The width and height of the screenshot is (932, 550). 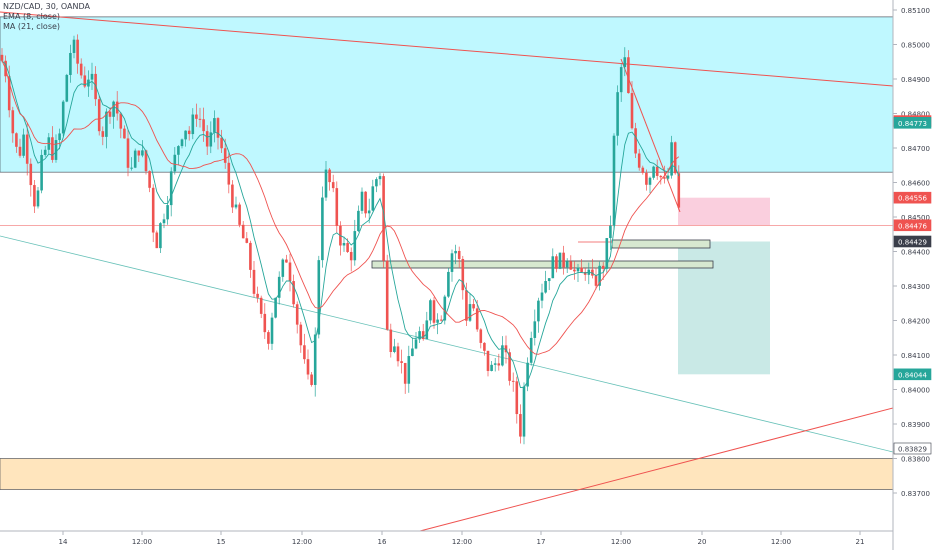 I want to click on y-tick-label: 0.83900, so click(x=915, y=425).